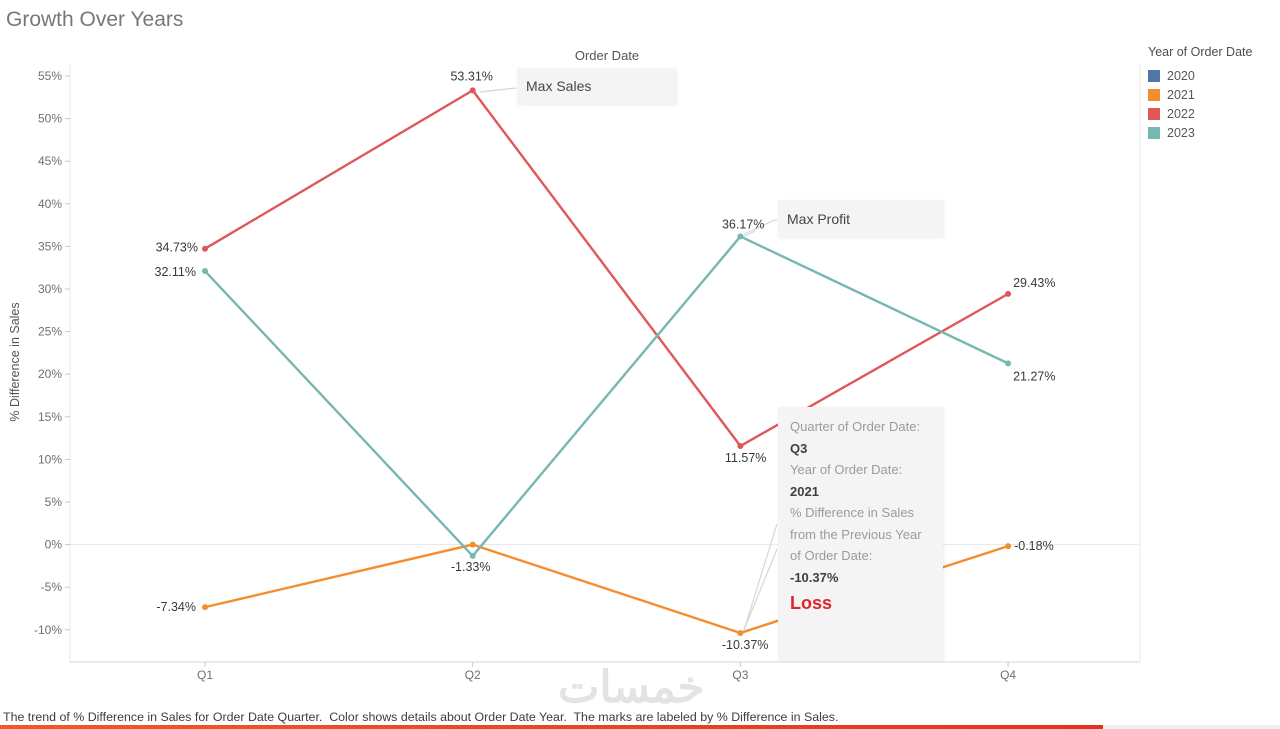  I want to click on loss-label: Loss, so click(811, 603).